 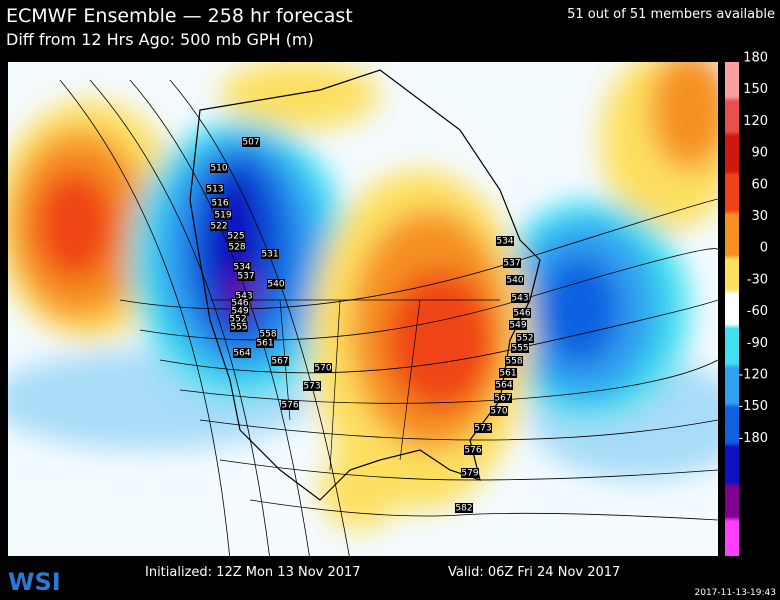 I want to click on timestamp: 2017-11-13-19:43, so click(x=736, y=593).